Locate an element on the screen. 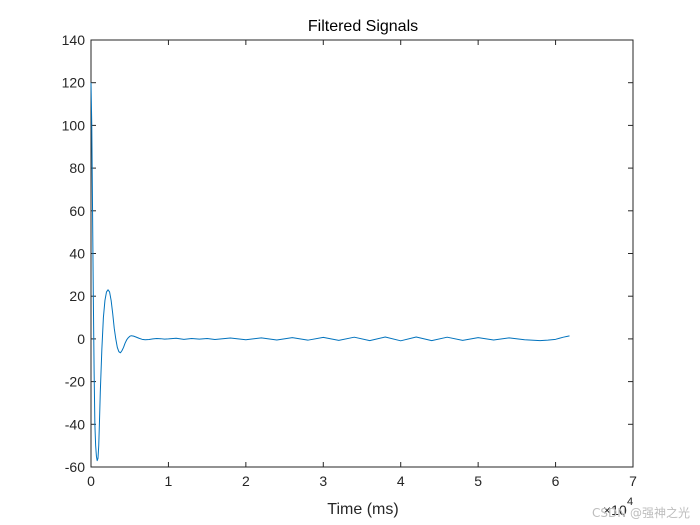  y-tick-label: 100 is located at coordinates (74, 125).